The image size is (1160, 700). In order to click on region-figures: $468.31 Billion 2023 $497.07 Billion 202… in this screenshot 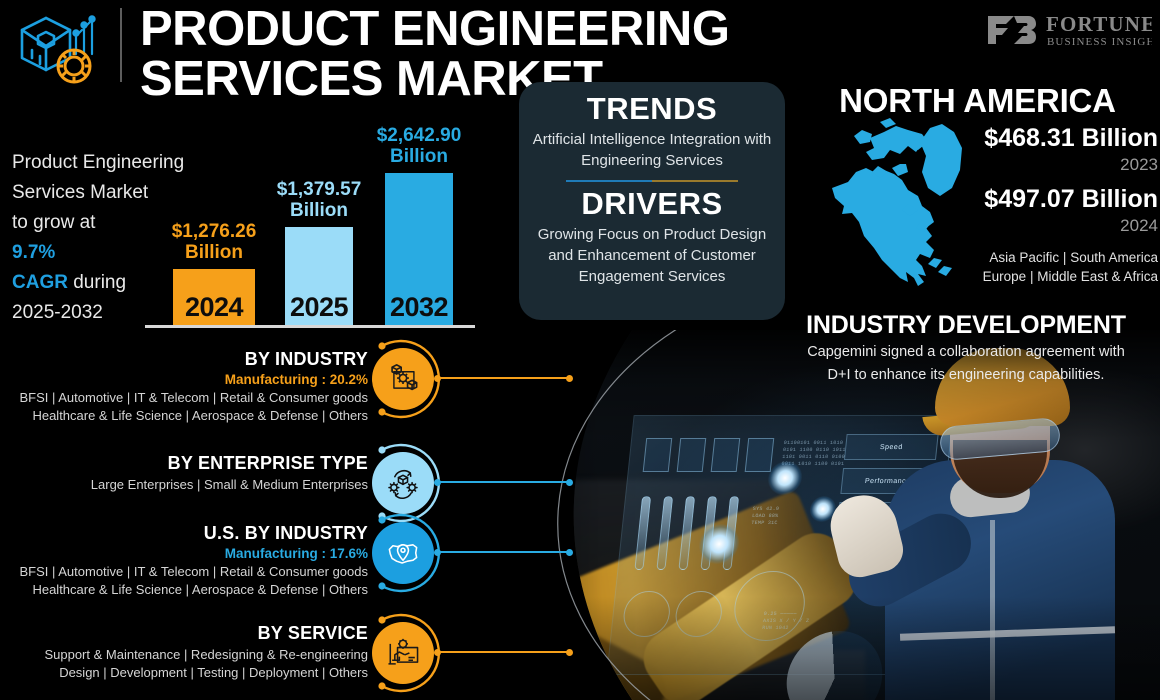, I will do `click(1044, 180)`.